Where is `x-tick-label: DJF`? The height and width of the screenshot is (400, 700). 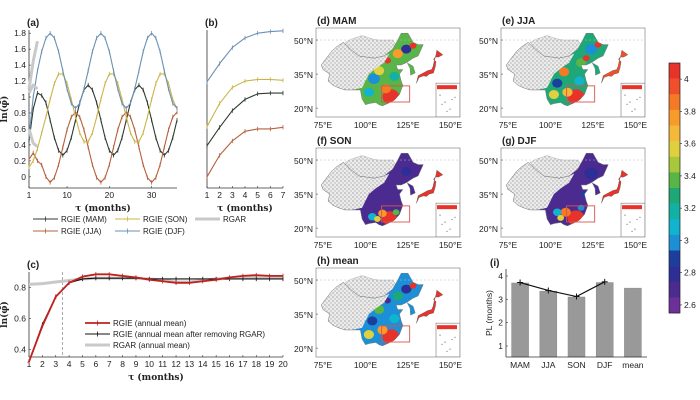
x-tick-label: DJF is located at coordinates (605, 365).